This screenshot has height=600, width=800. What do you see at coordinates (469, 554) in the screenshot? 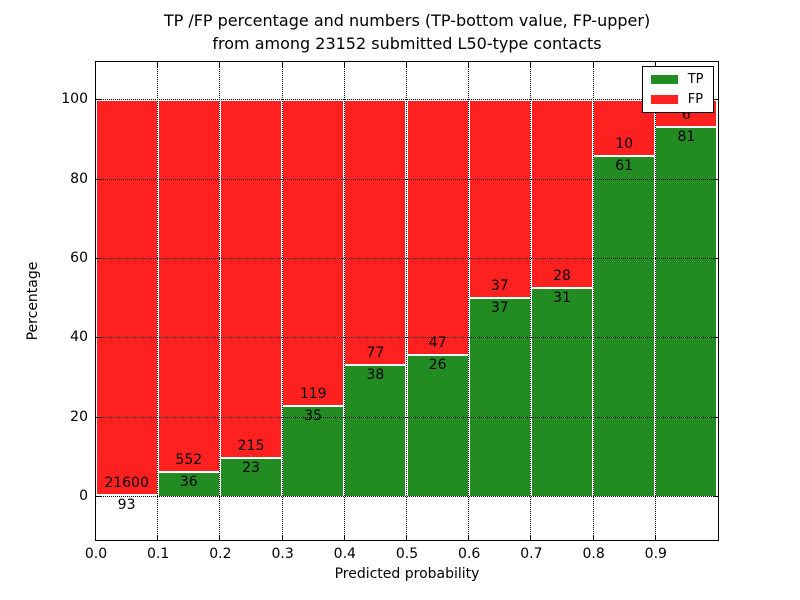
I see `x-tick-label: 0.6` at bounding box center [469, 554].